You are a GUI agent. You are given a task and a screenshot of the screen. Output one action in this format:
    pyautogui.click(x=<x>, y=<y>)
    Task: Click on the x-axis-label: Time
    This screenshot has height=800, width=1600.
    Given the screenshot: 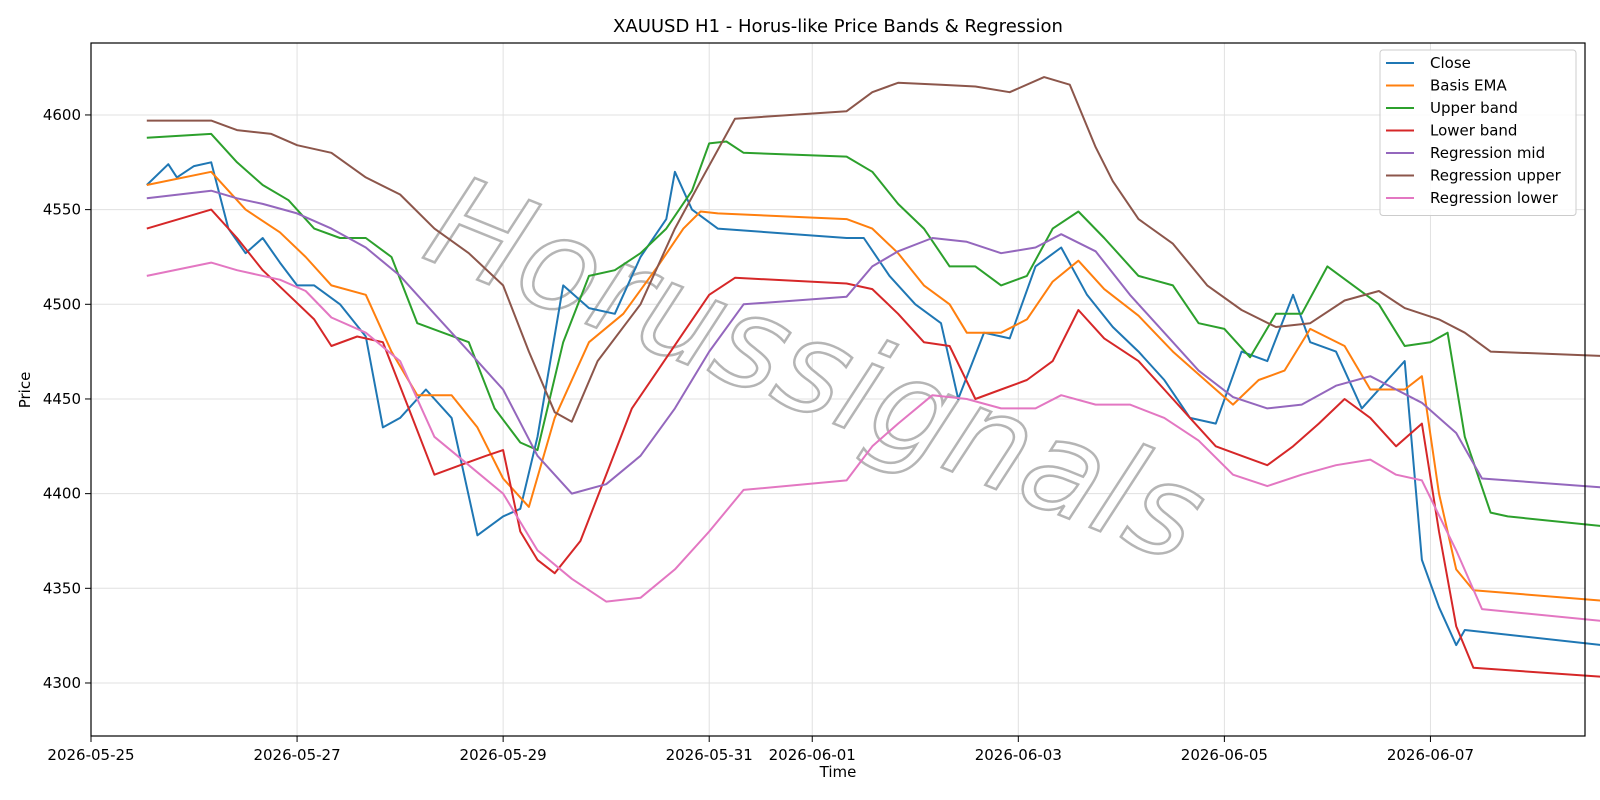 What is the action you would take?
    pyautogui.click(x=838, y=772)
    